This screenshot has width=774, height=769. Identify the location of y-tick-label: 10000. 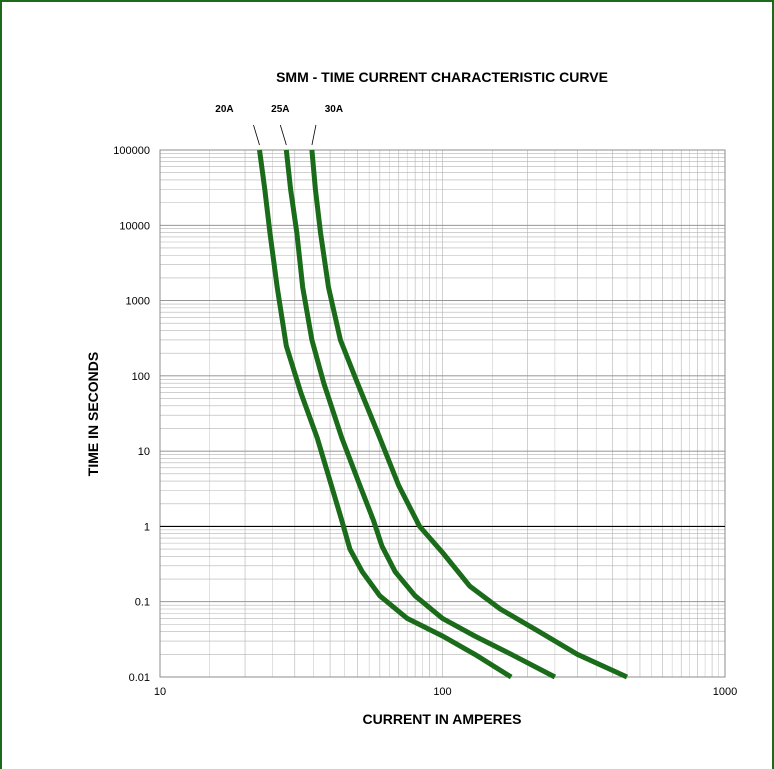
(134, 226).